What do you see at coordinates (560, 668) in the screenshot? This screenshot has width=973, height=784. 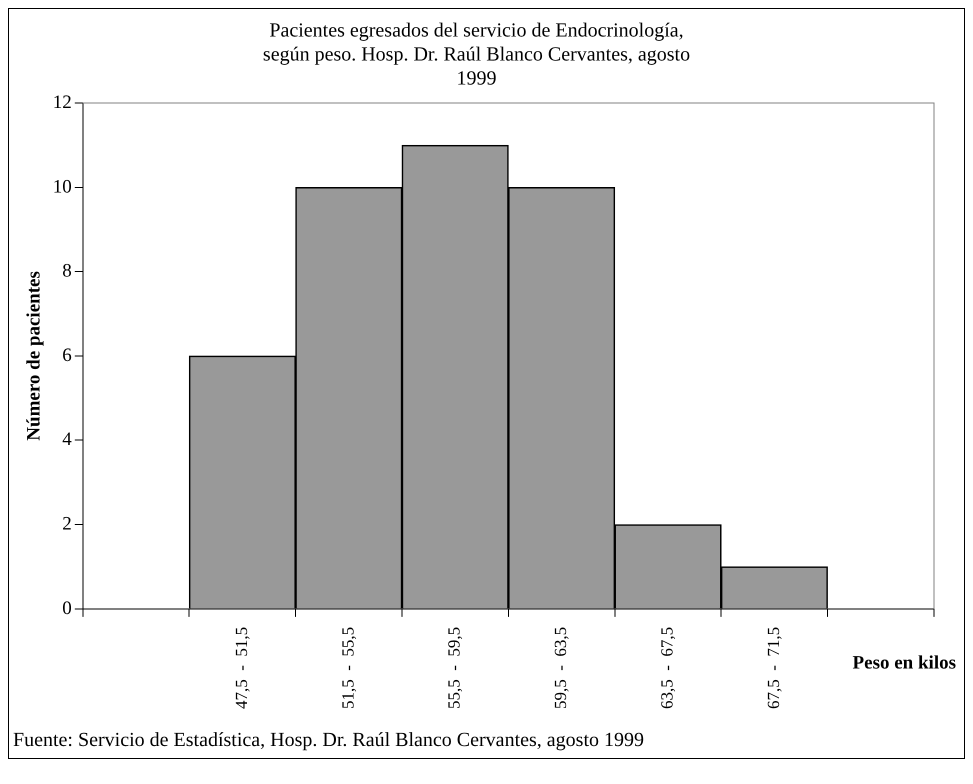 I see `x-tick-label: 59,5 - 63,5` at bounding box center [560, 668].